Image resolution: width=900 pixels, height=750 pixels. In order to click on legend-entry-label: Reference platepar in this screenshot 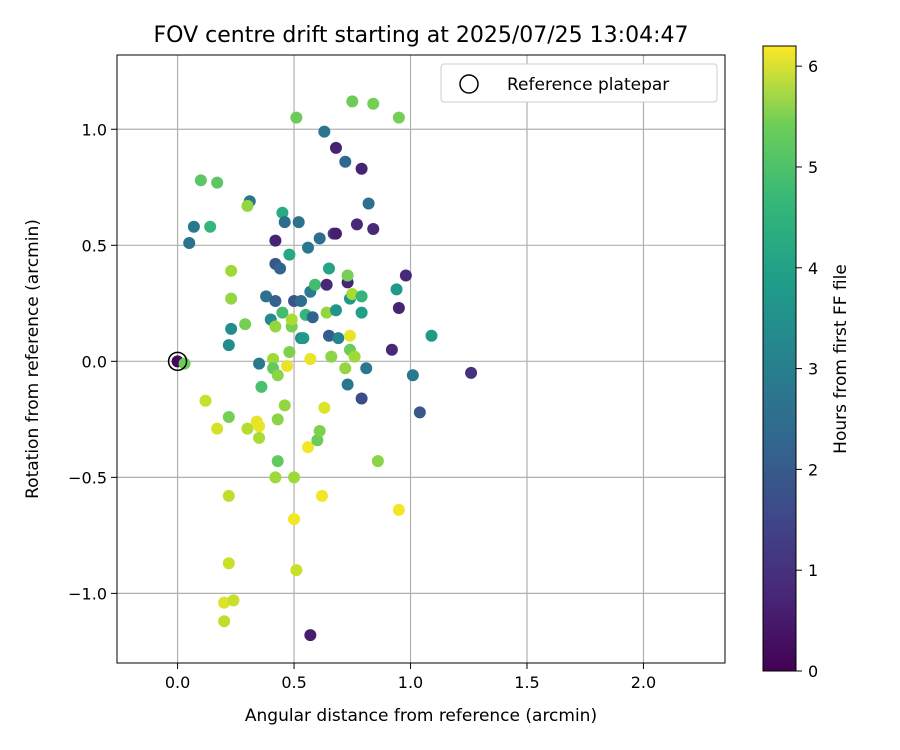, I will do `click(588, 85)`.